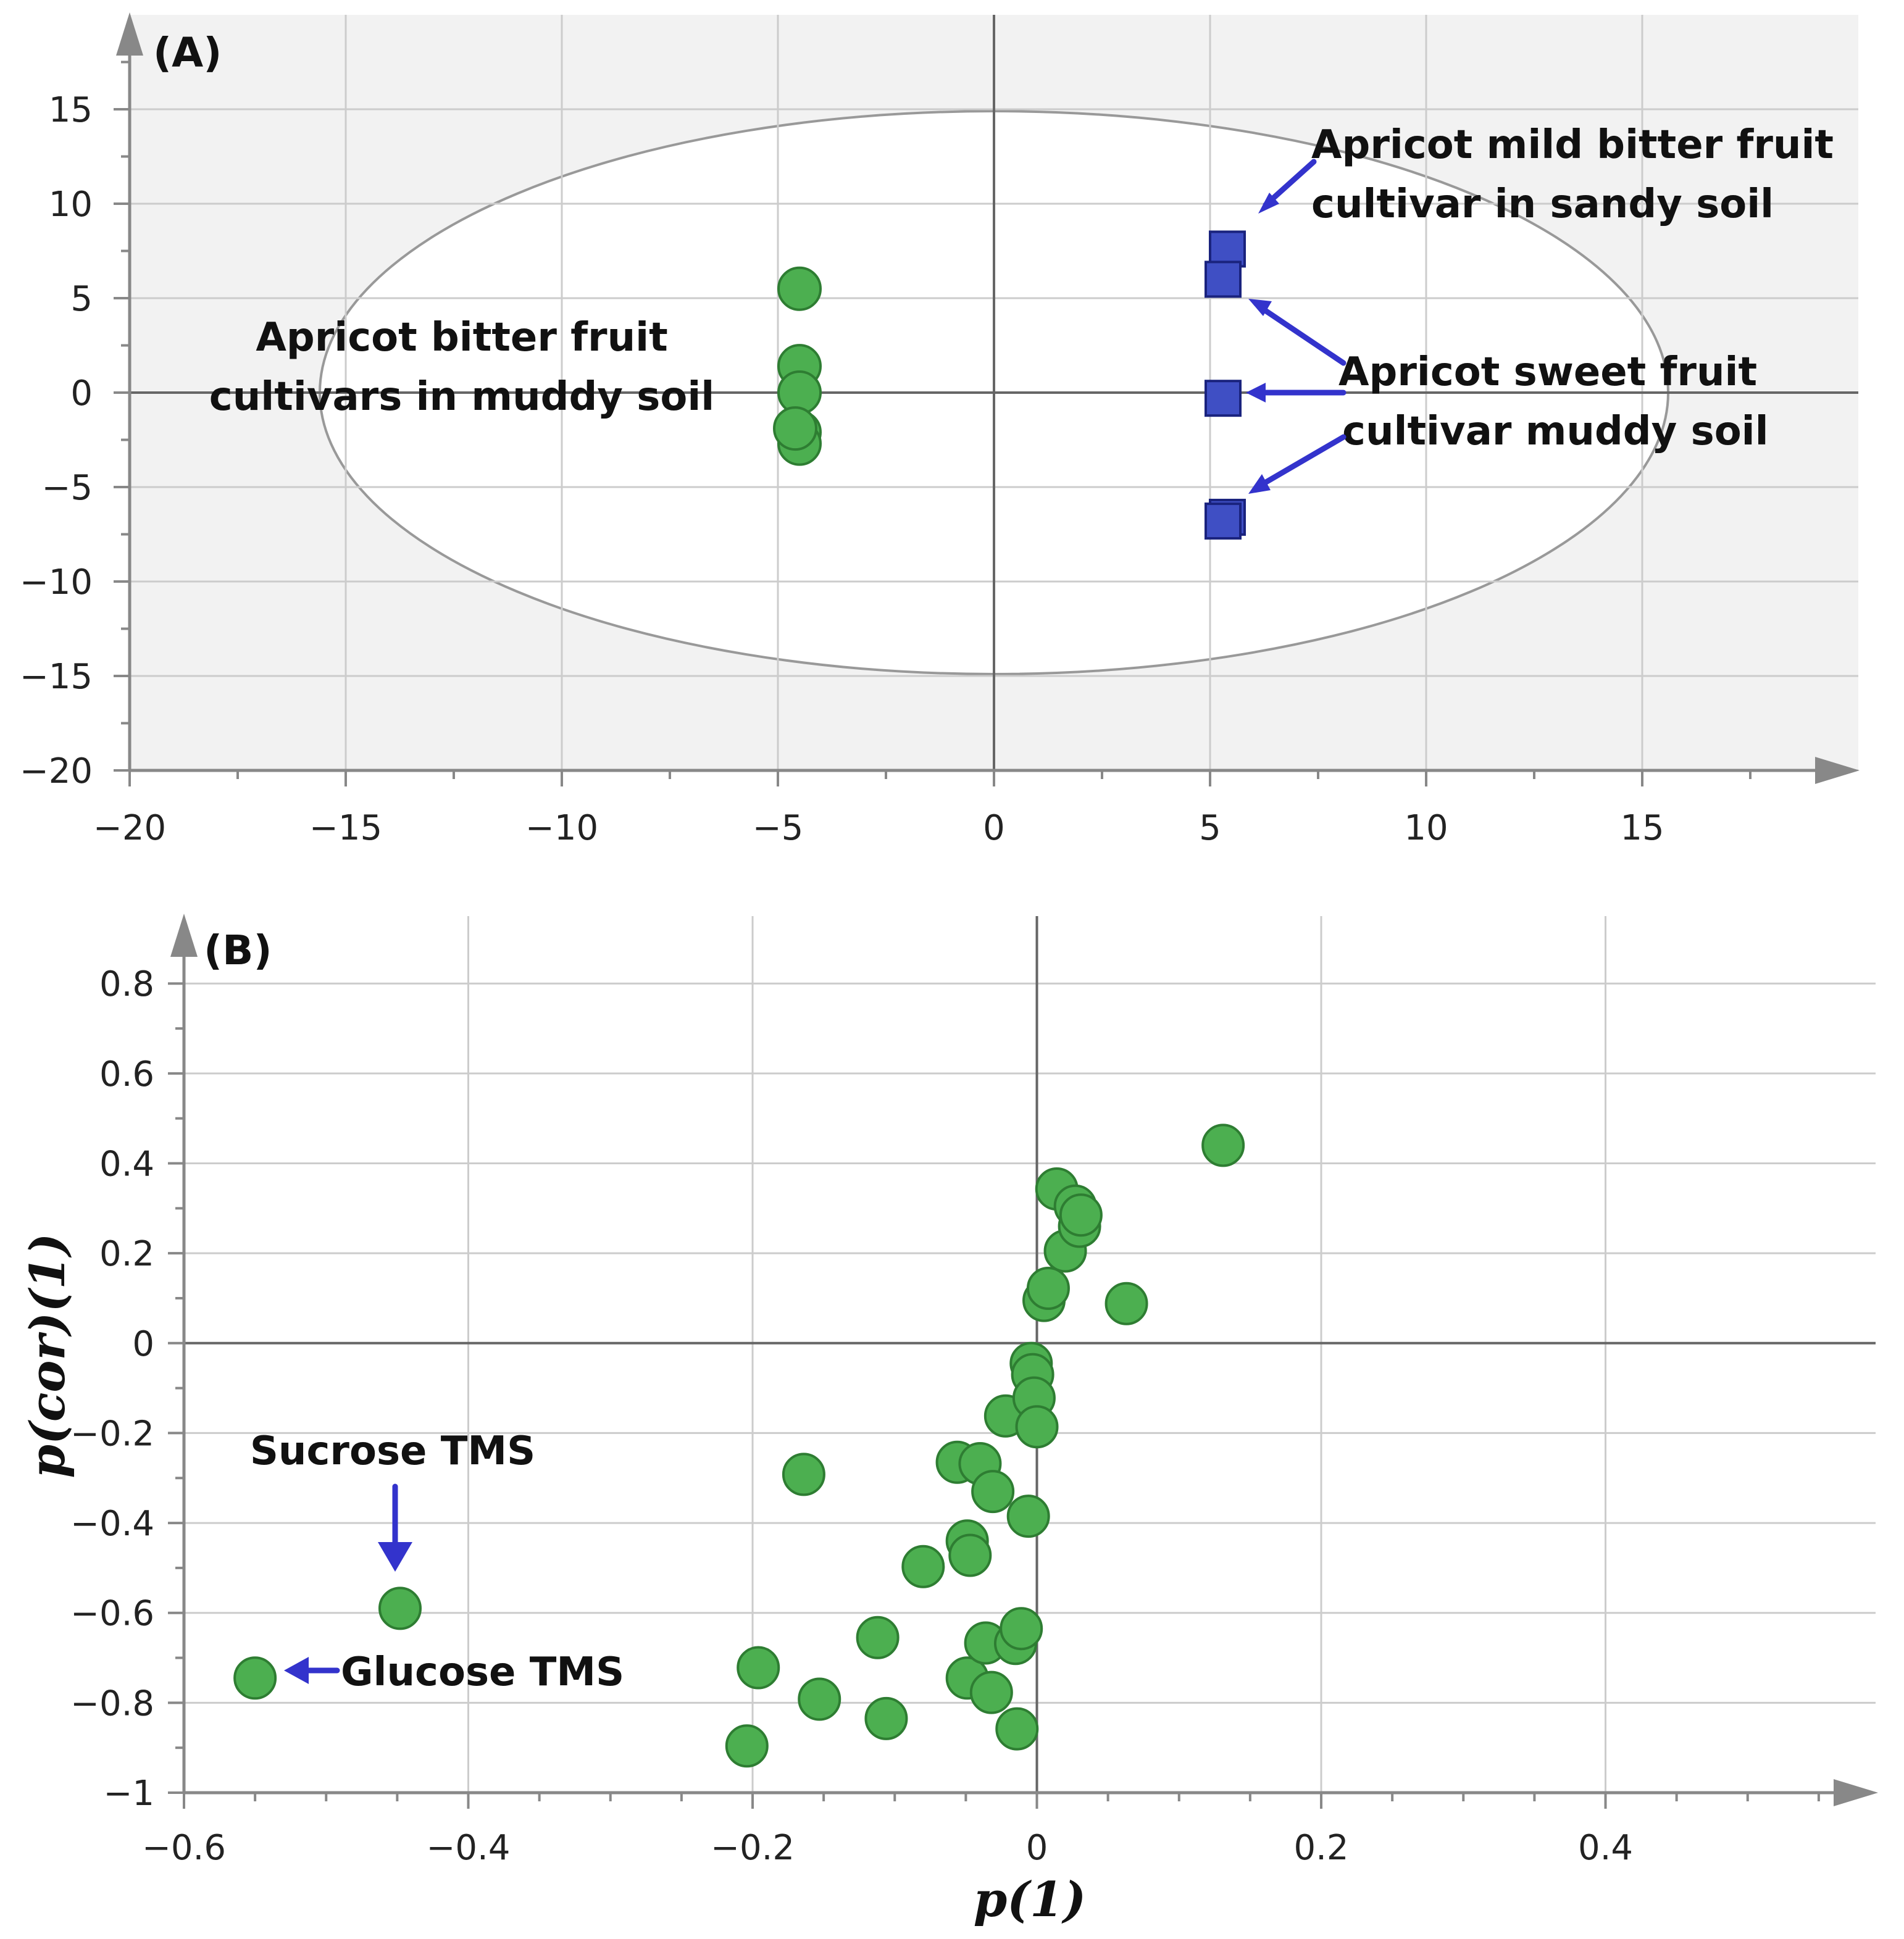 The width and height of the screenshot is (1904, 1939). I want to click on annotation-bitter-line1: Apricot bitter fruit, so click(461, 338).